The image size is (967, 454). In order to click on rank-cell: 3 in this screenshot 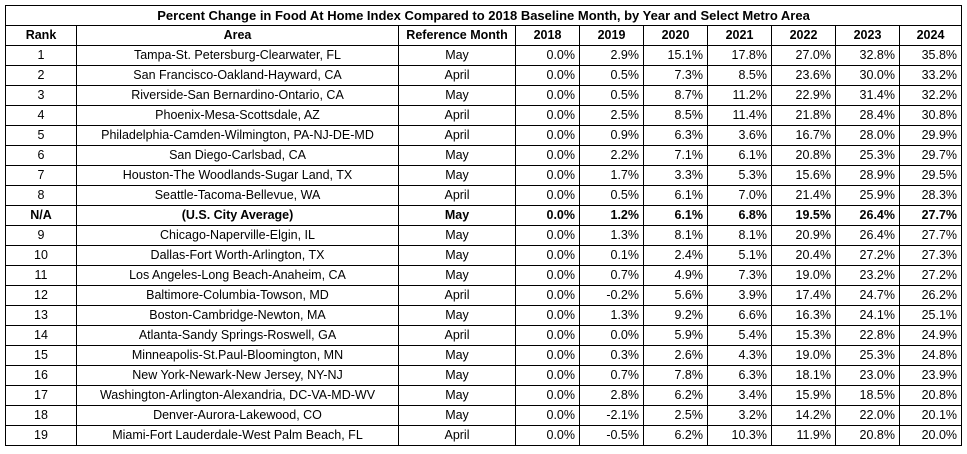, I will do `click(41, 95)`.